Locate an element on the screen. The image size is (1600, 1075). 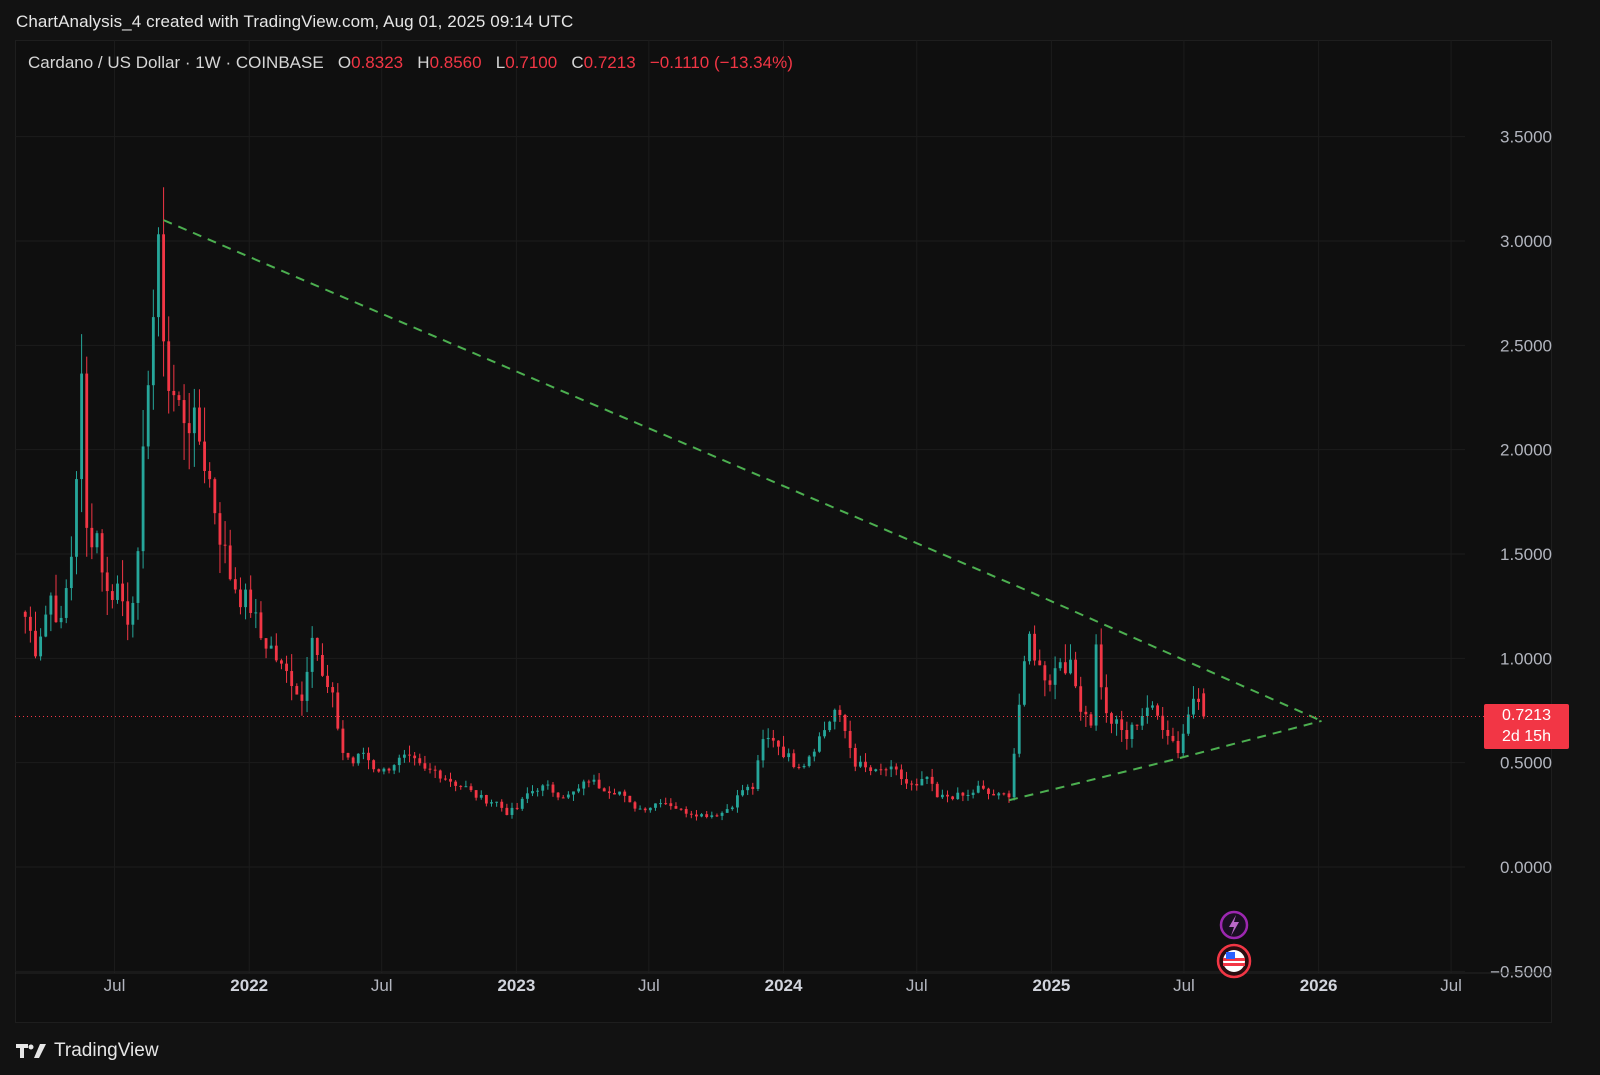
event-layer is located at coordinates (1234, 944).